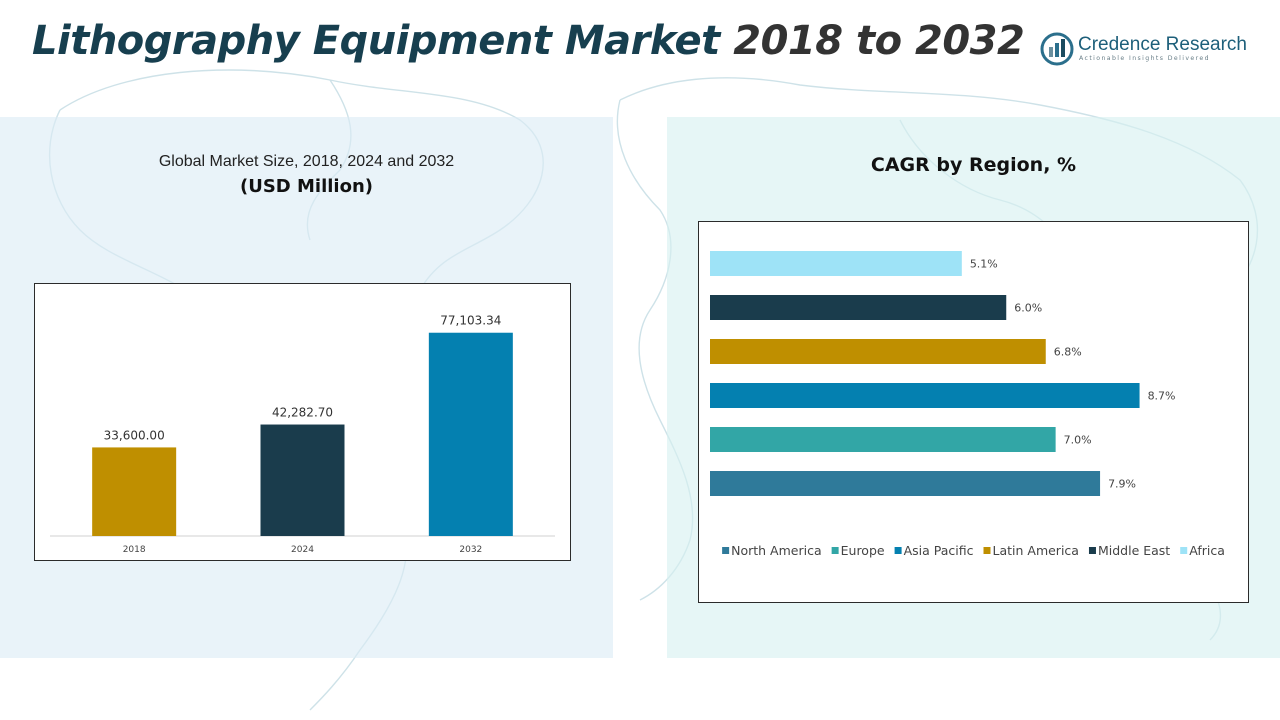 Image resolution: width=1280 pixels, height=720 pixels. Describe the element at coordinates (776, 550) in the screenshot. I see `legend-label-north-america: North America` at that location.